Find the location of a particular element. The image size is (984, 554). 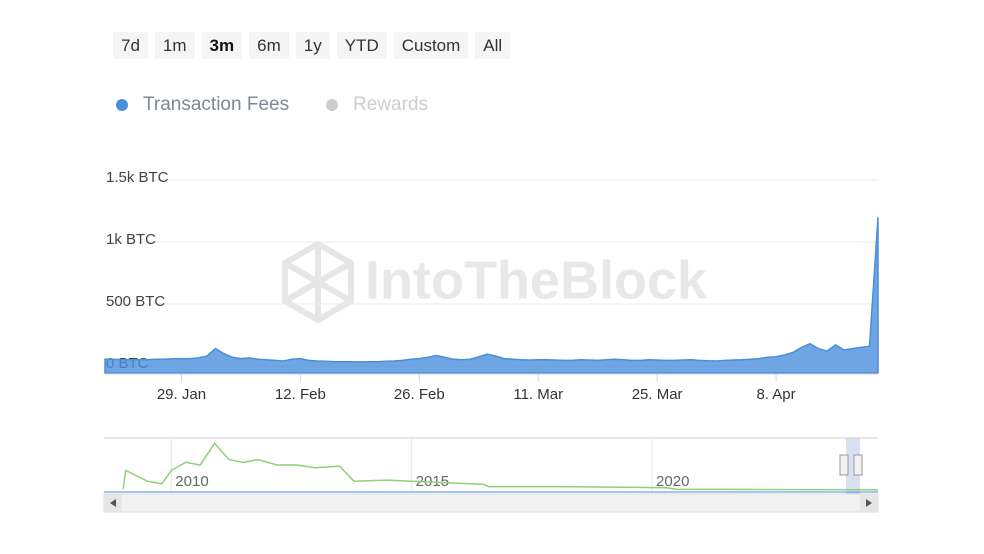

legend-label: Transaction Fees is located at coordinates (216, 104).